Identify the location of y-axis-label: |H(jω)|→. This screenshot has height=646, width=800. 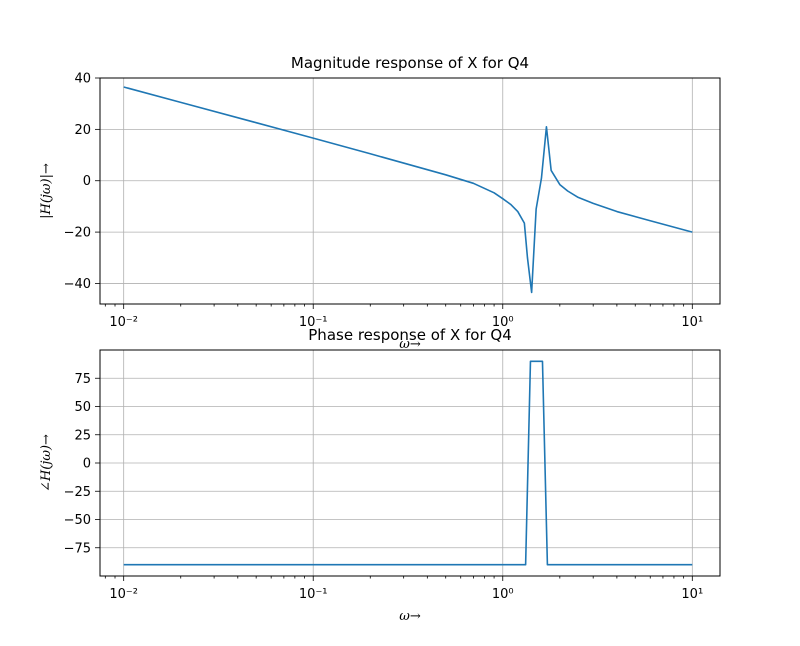
(46, 191).